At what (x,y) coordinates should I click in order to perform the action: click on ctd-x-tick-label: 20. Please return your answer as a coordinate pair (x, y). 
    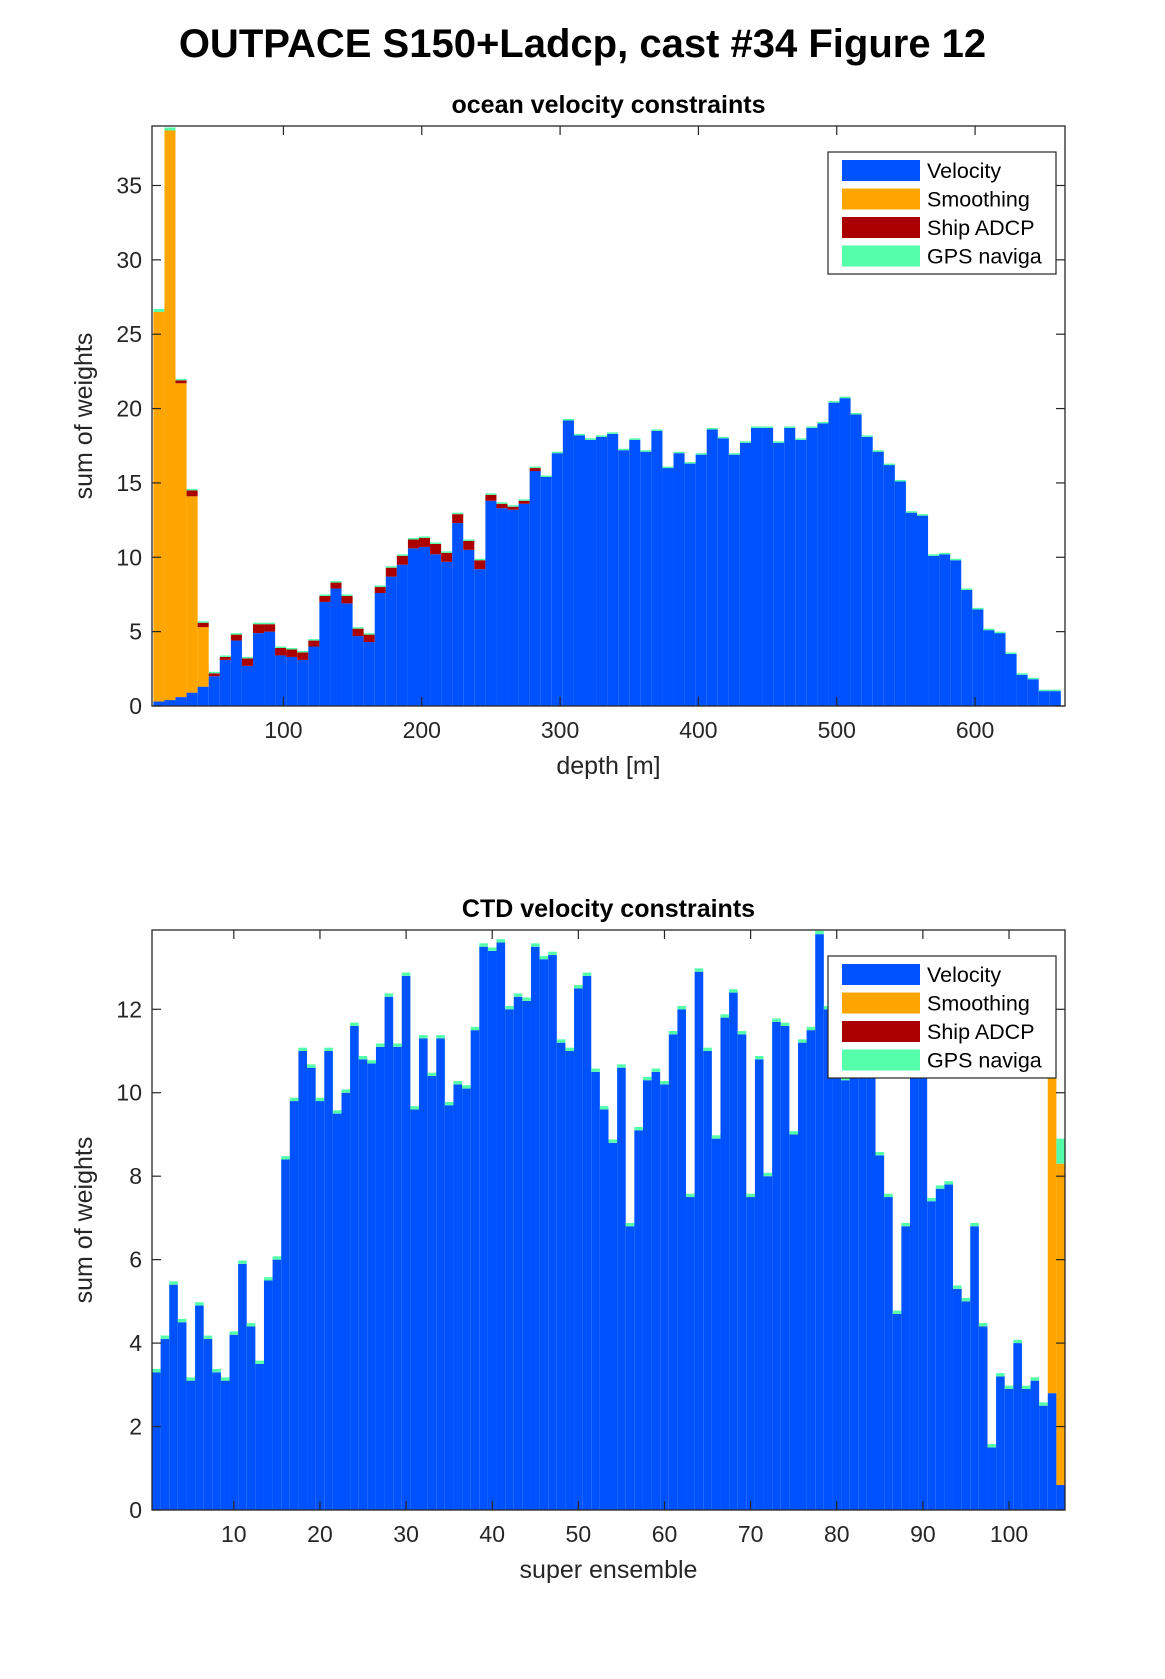
    Looking at the image, I should click on (320, 1534).